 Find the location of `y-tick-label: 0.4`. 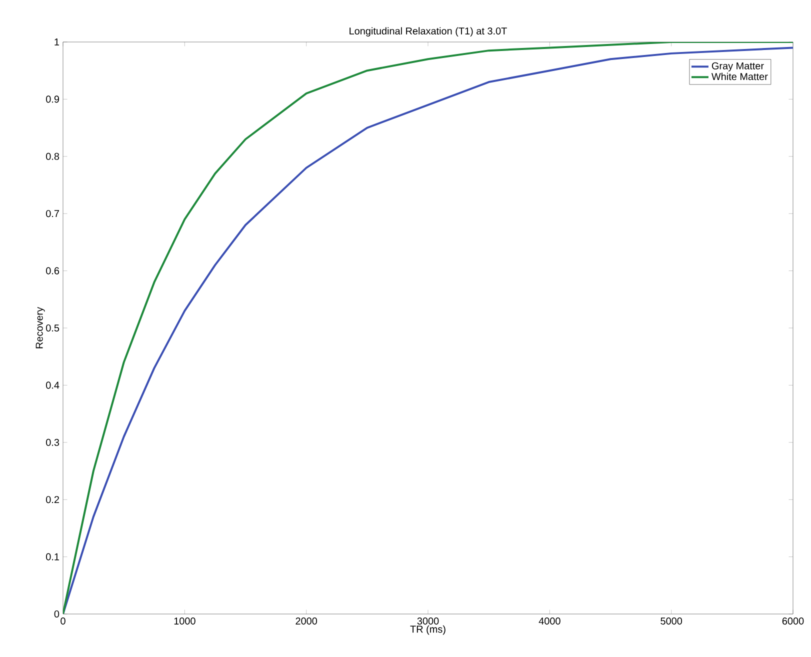

y-tick-label: 0.4 is located at coordinates (53, 385).